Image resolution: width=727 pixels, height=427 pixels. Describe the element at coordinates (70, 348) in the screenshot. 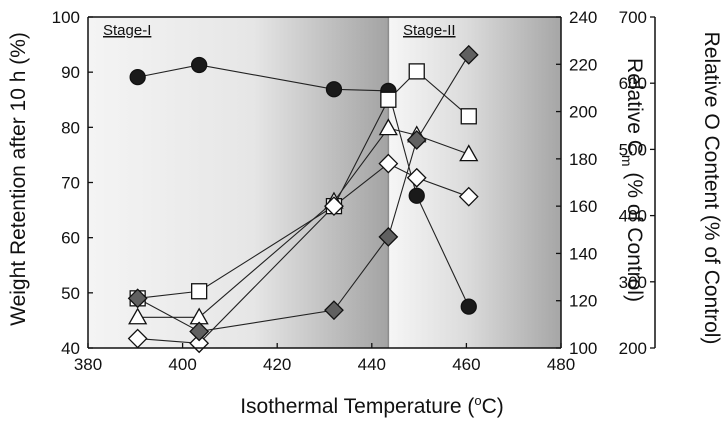

I see `y-left-tick-label-1: 40` at that location.